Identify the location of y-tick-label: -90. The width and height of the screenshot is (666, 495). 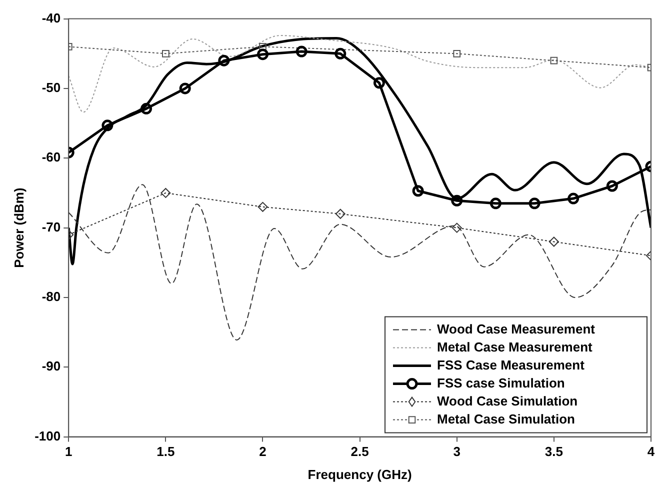
(51, 366).